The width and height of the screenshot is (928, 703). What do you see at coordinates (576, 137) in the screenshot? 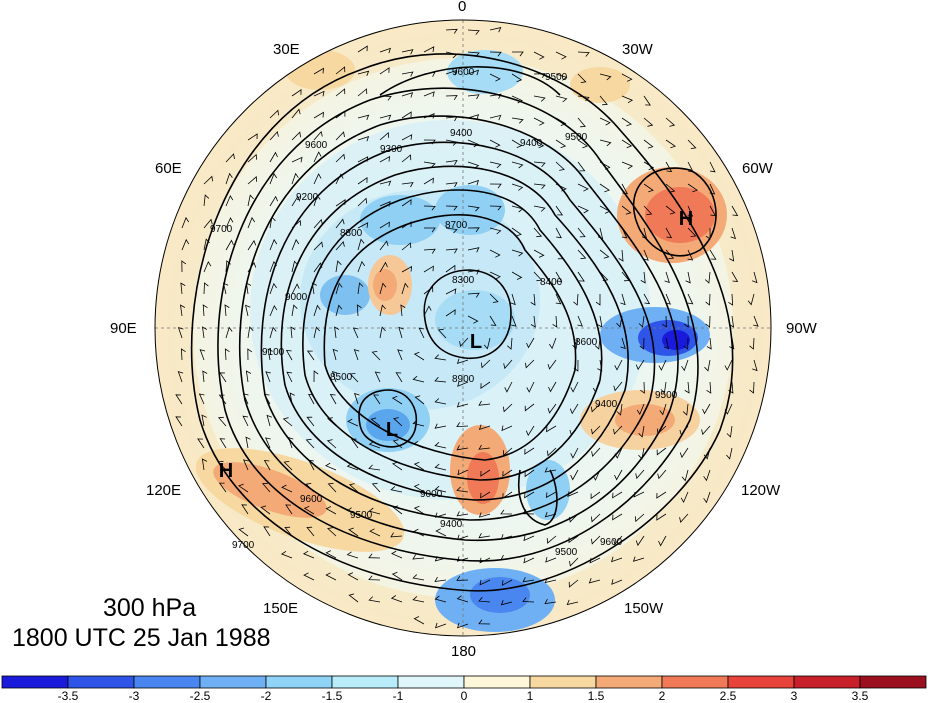
I see `contour-label: 9500` at bounding box center [576, 137].